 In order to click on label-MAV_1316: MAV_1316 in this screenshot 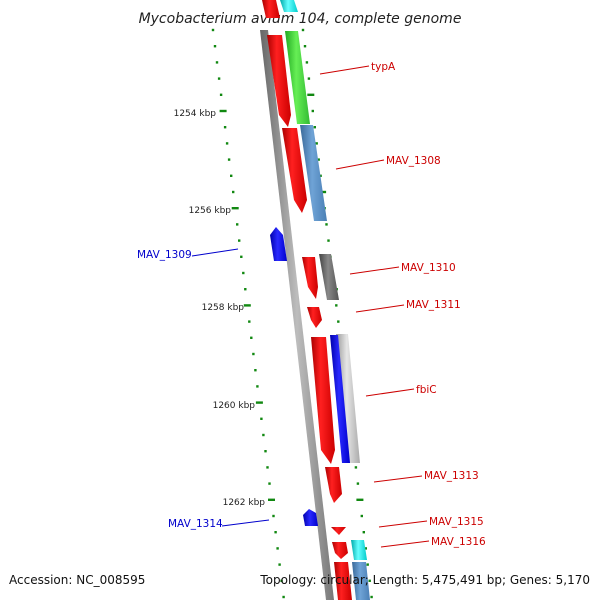, I will do `click(458, 542)`.